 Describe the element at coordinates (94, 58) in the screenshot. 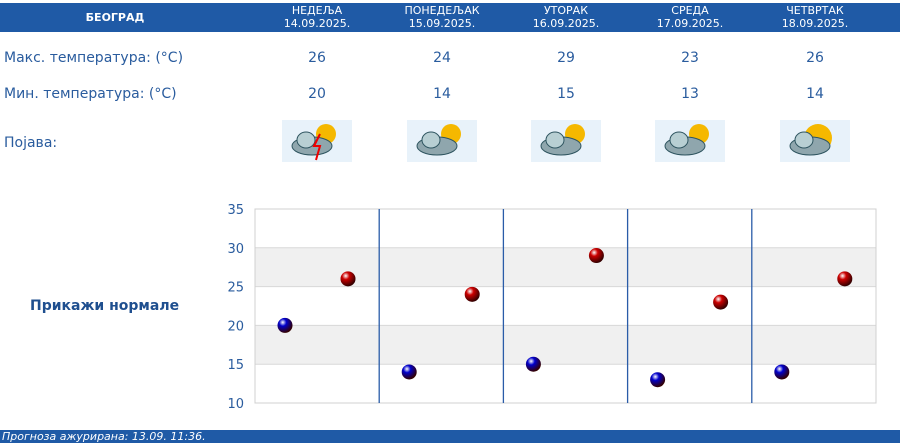

I see `max-temp-label: Макс. температура: (°C)` at that location.